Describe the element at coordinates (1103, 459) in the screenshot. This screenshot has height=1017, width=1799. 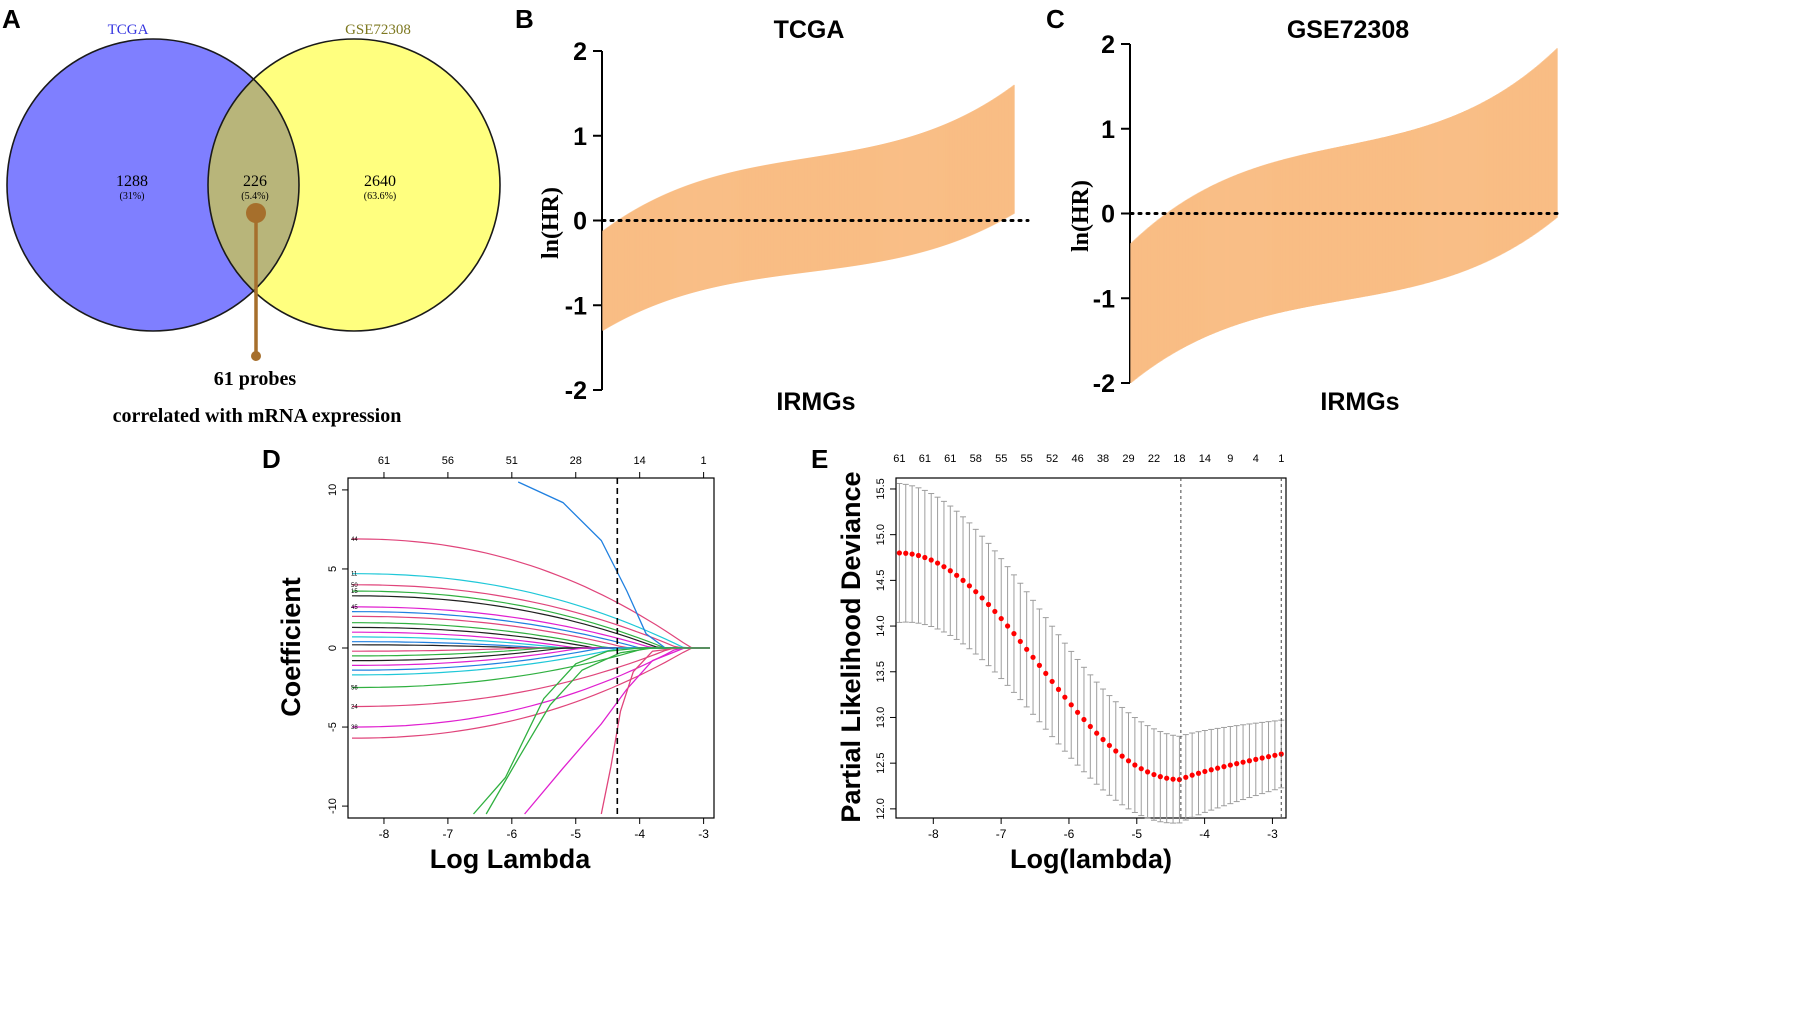
I see `top-tick-label: 38` at that location.